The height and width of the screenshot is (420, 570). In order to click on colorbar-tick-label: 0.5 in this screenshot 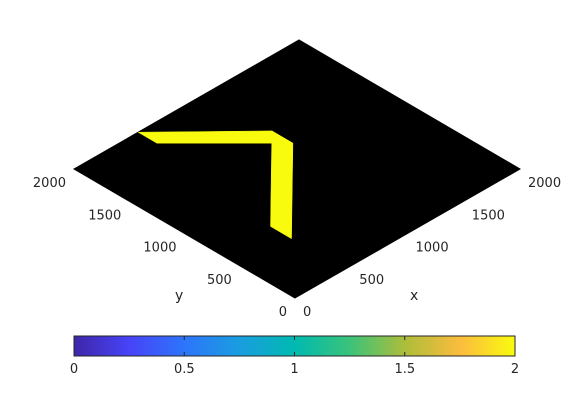, I will do `click(184, 369)`.